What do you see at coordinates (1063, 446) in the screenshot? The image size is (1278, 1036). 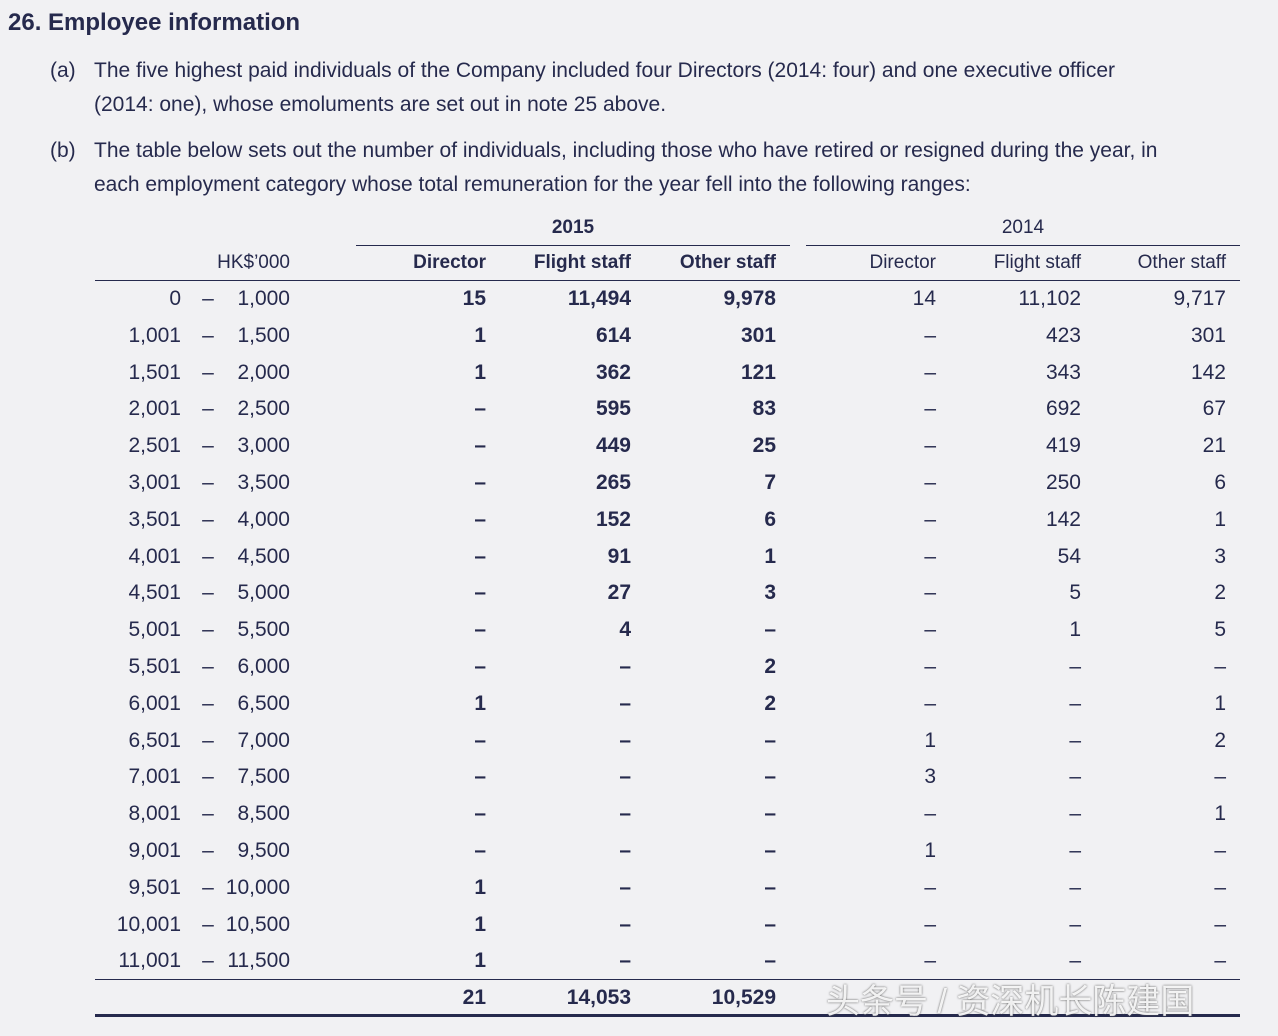 I see `cell: 419` at bounding box center [1063, 446].